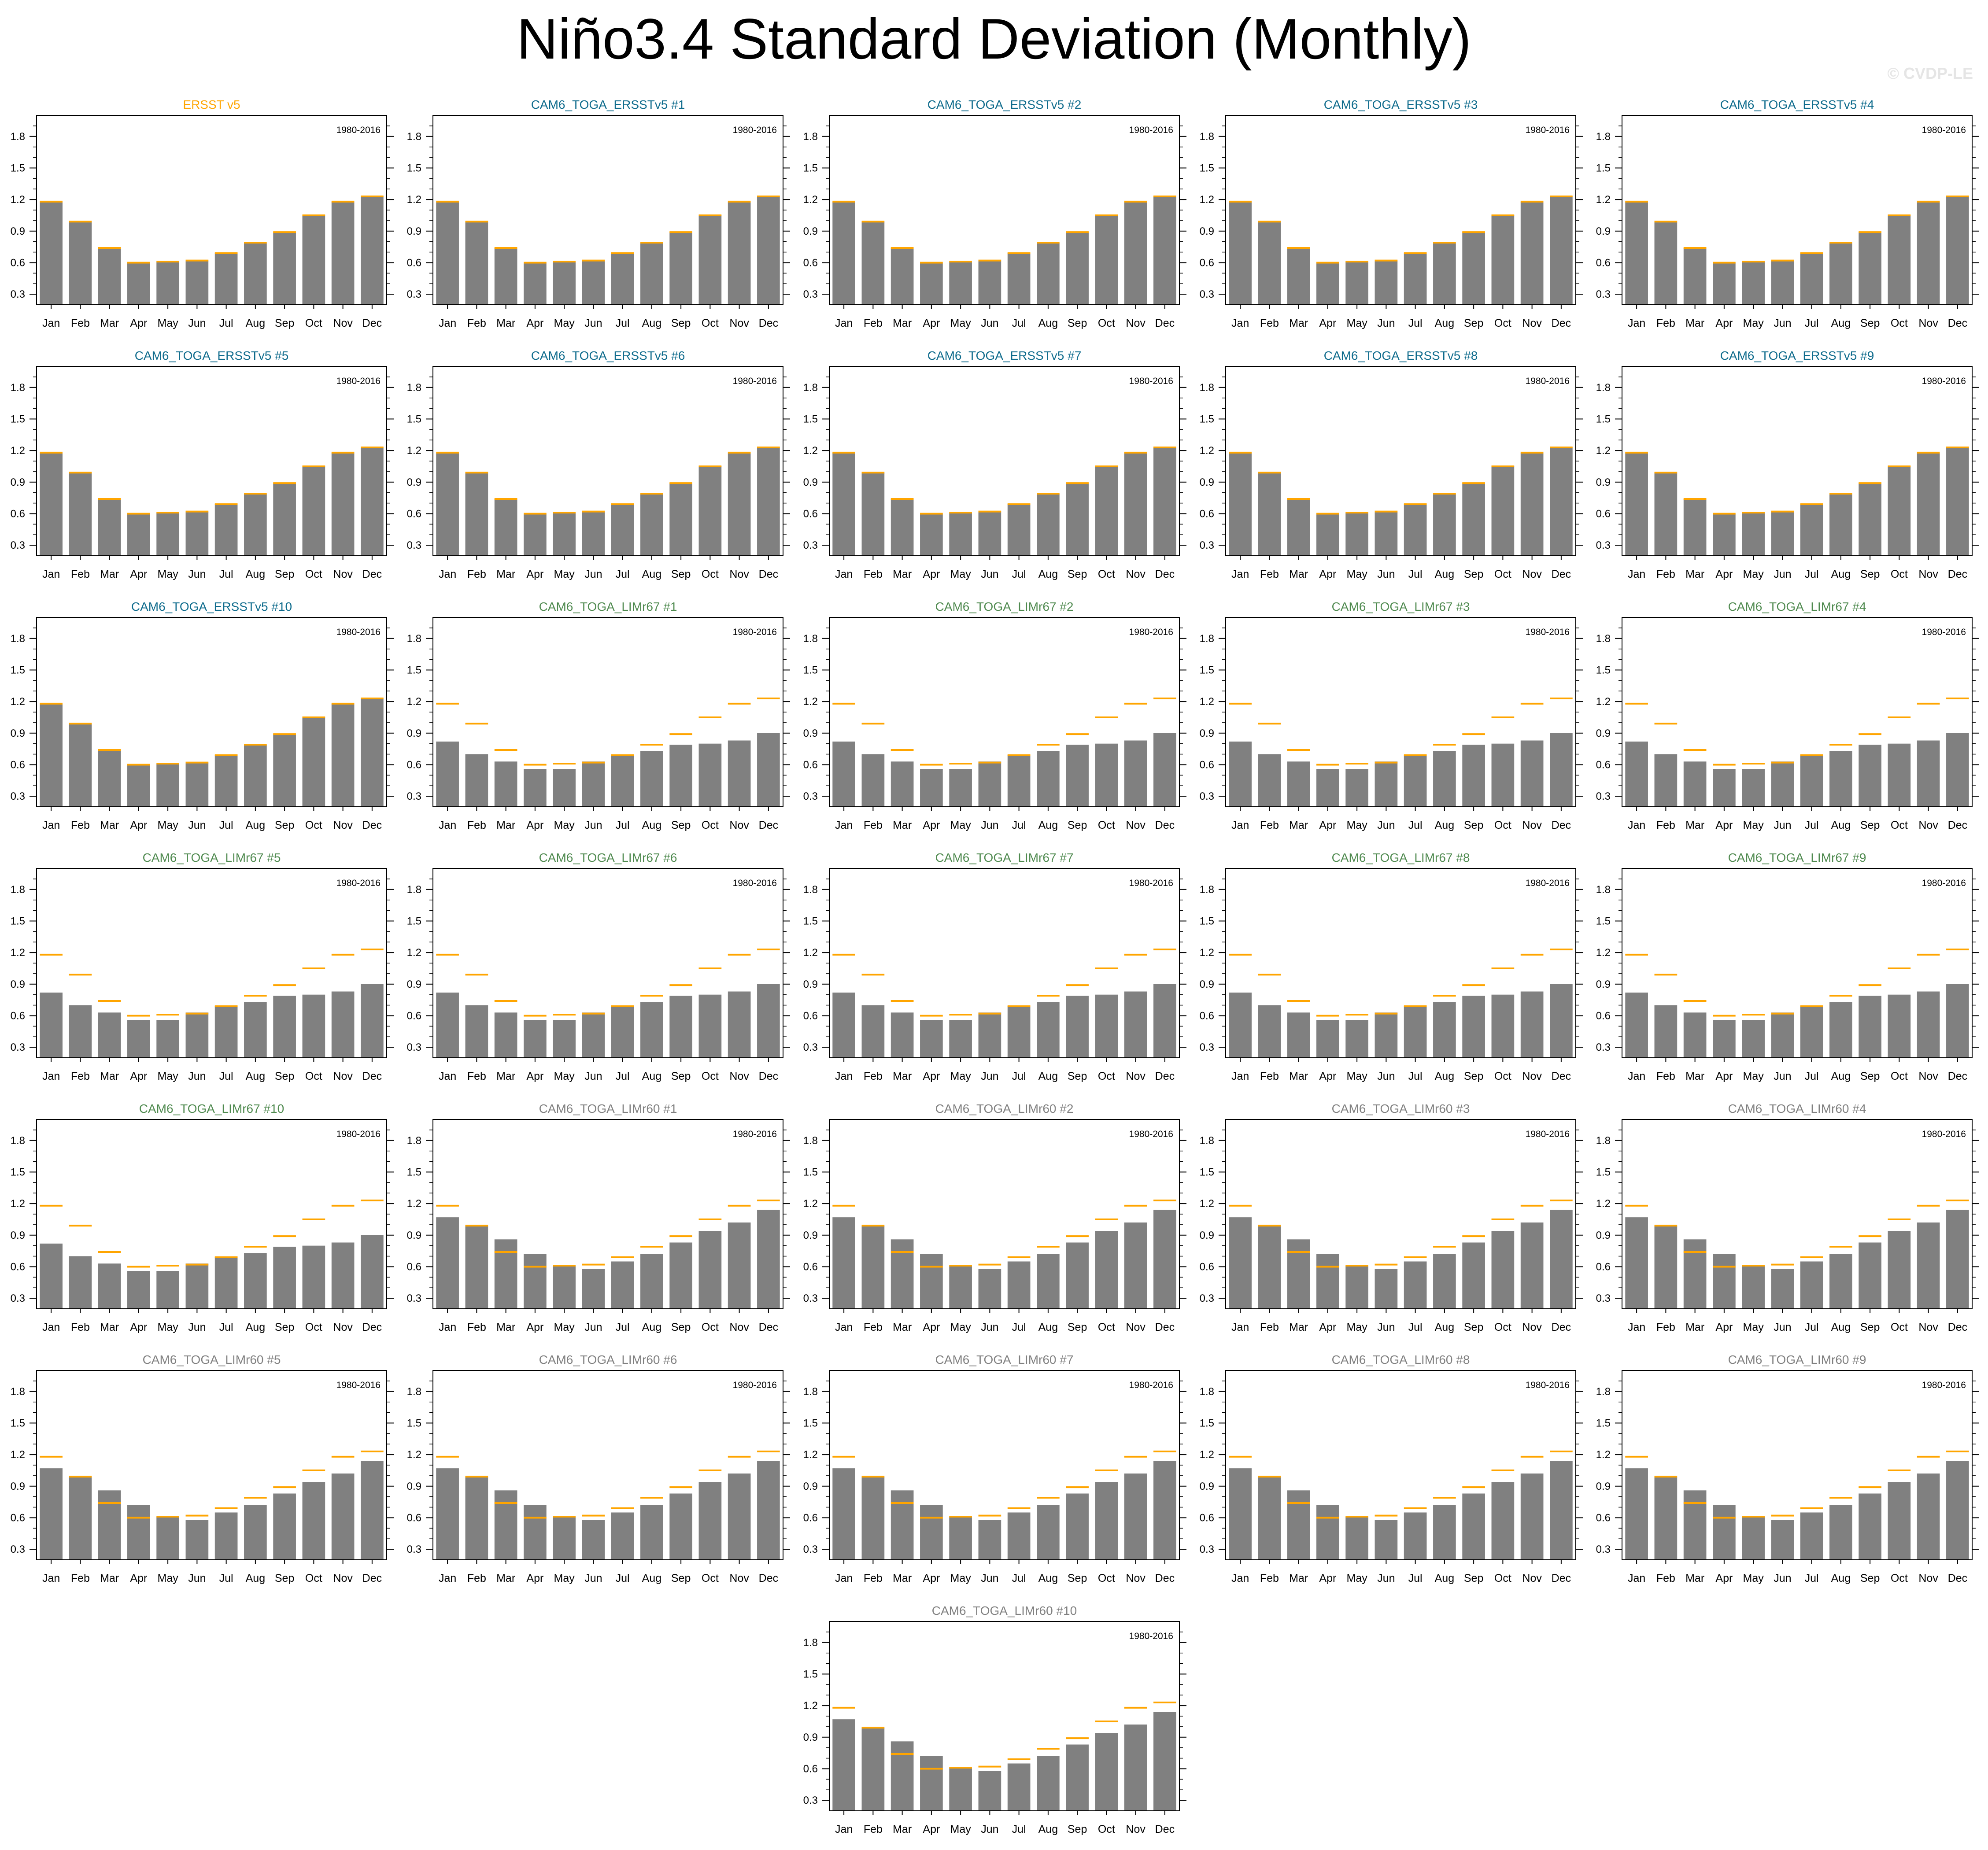 The width and height of the screenshot is (1988, 1850). Describe the element at coordinates (1048, 1578) in the screenshot. I see `x-tick-label: Aug` at that location.